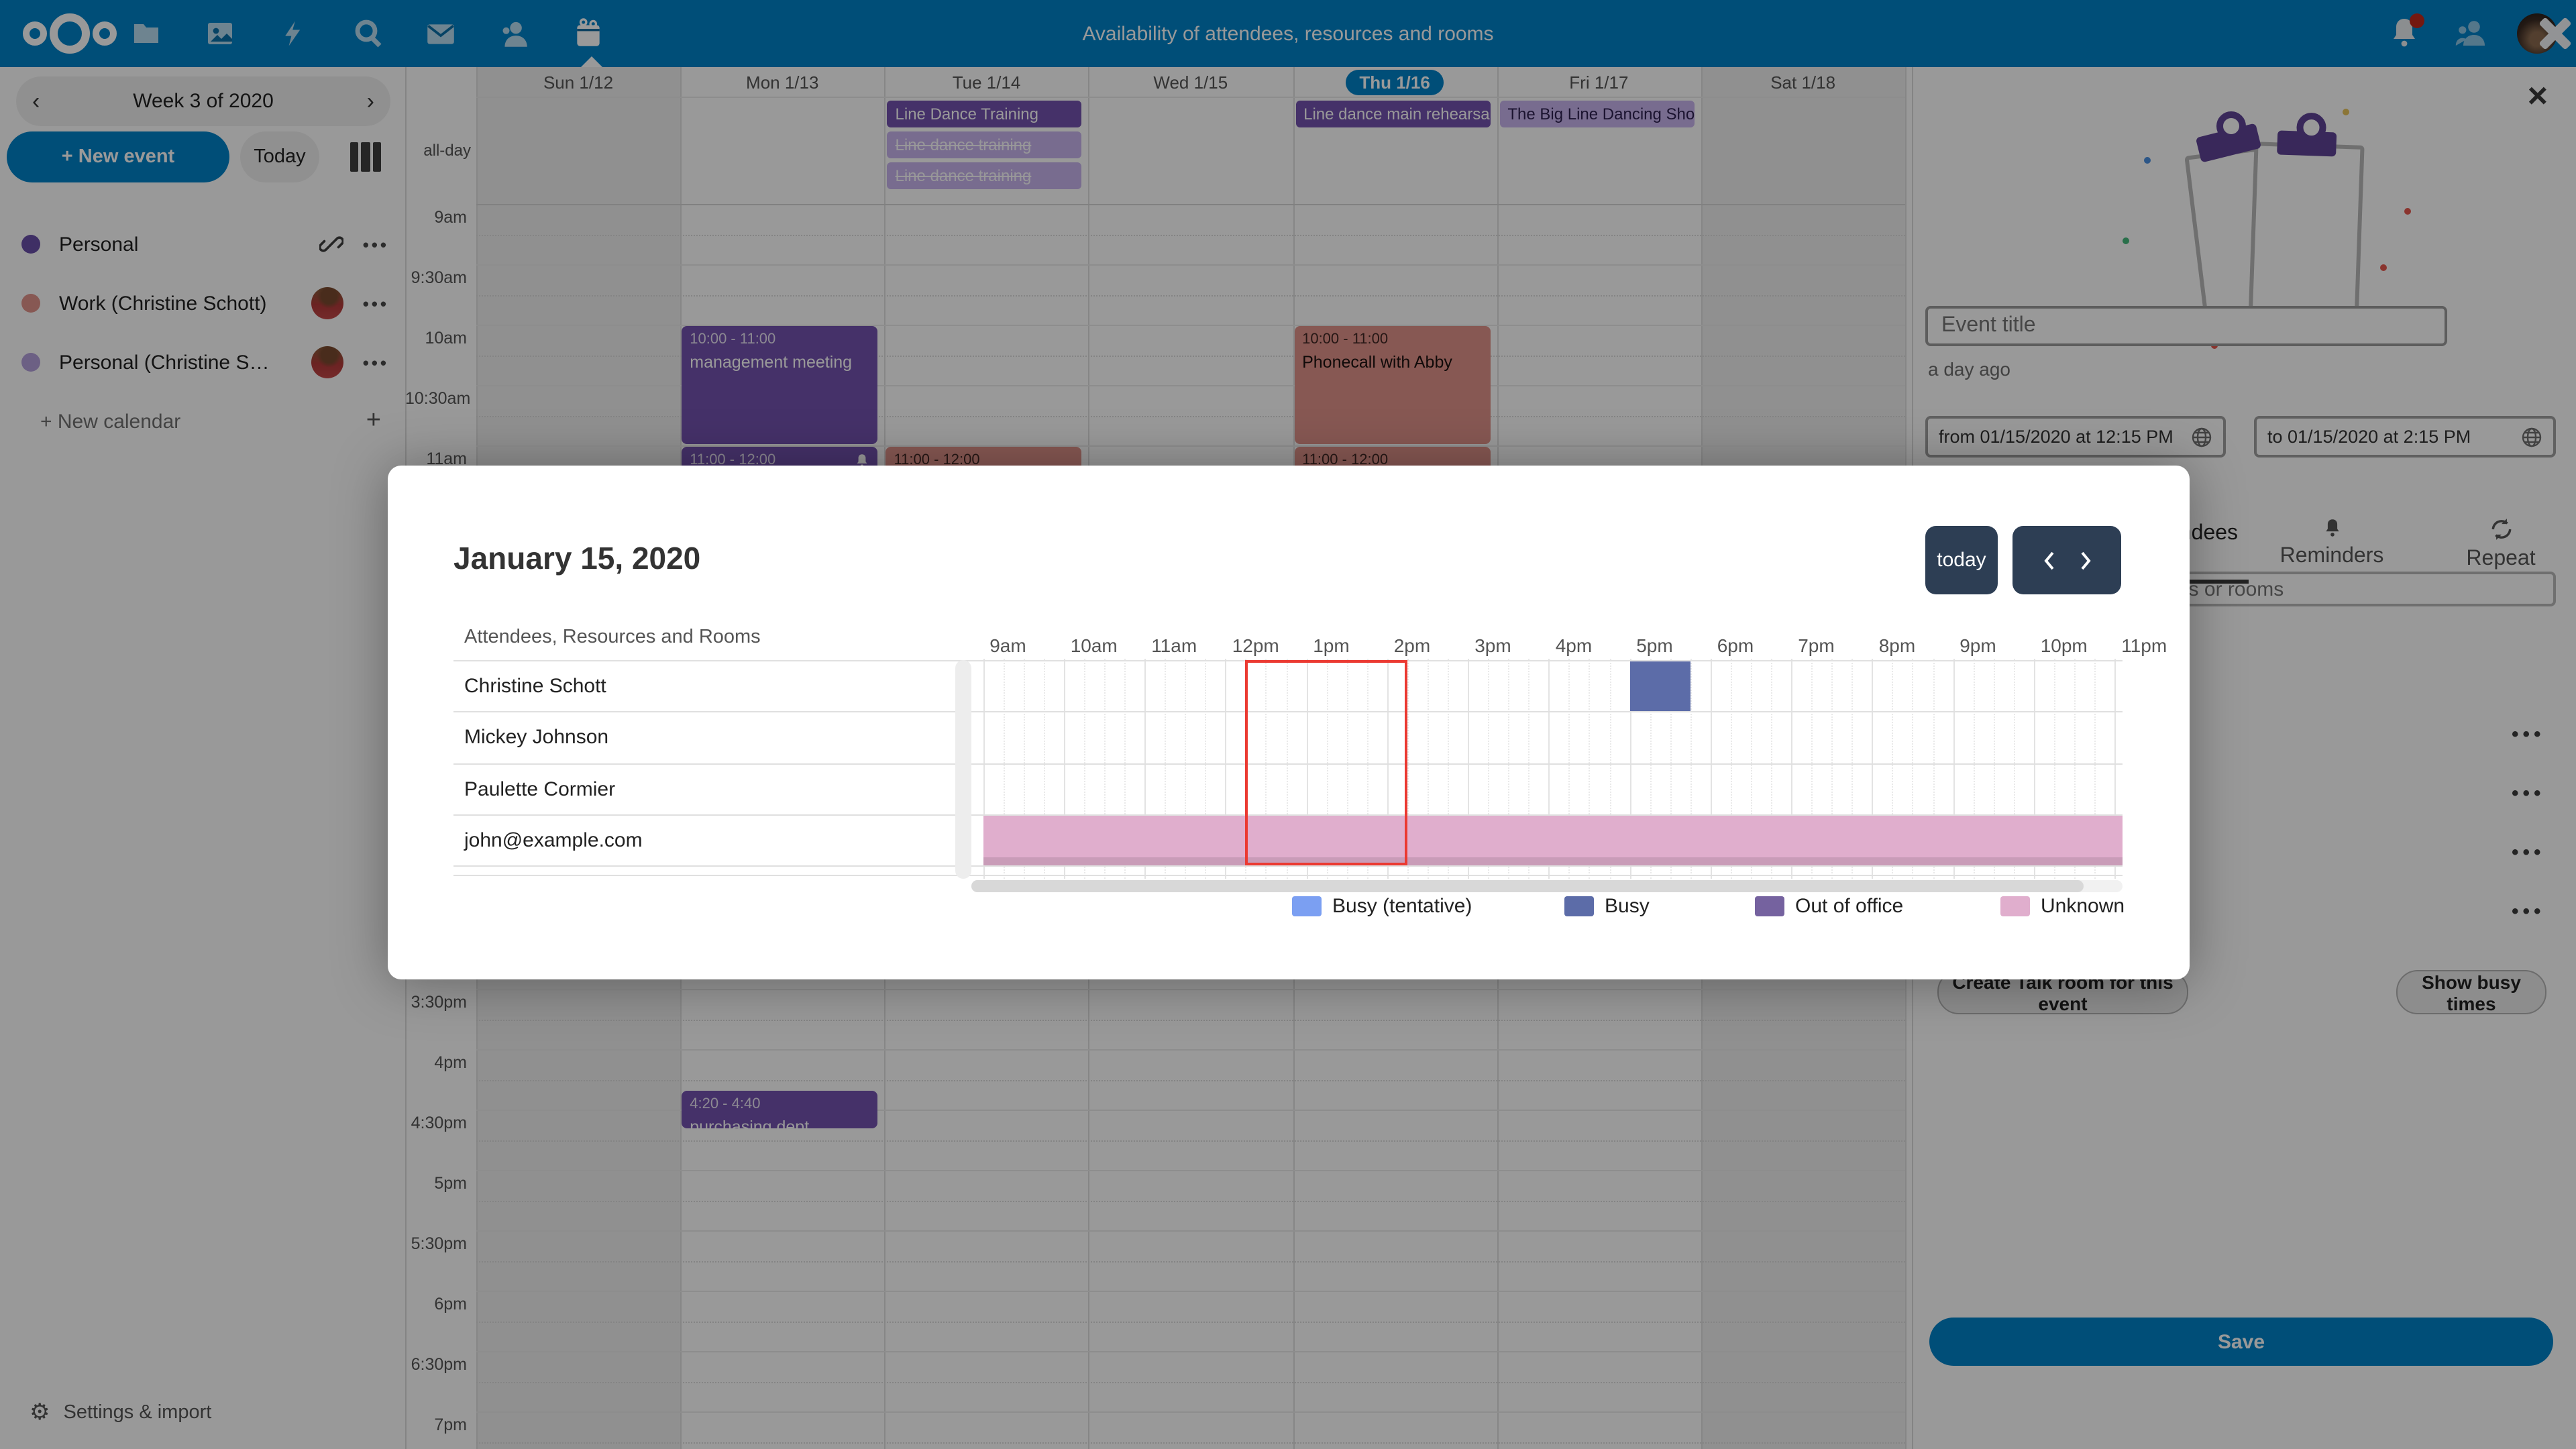 Image resolution: width=2576 pixels, height=1449 pixels. Describe the element at coordinates (2332, 543) in the screenshot. I see `tab-reminders: Reminders` at that location.